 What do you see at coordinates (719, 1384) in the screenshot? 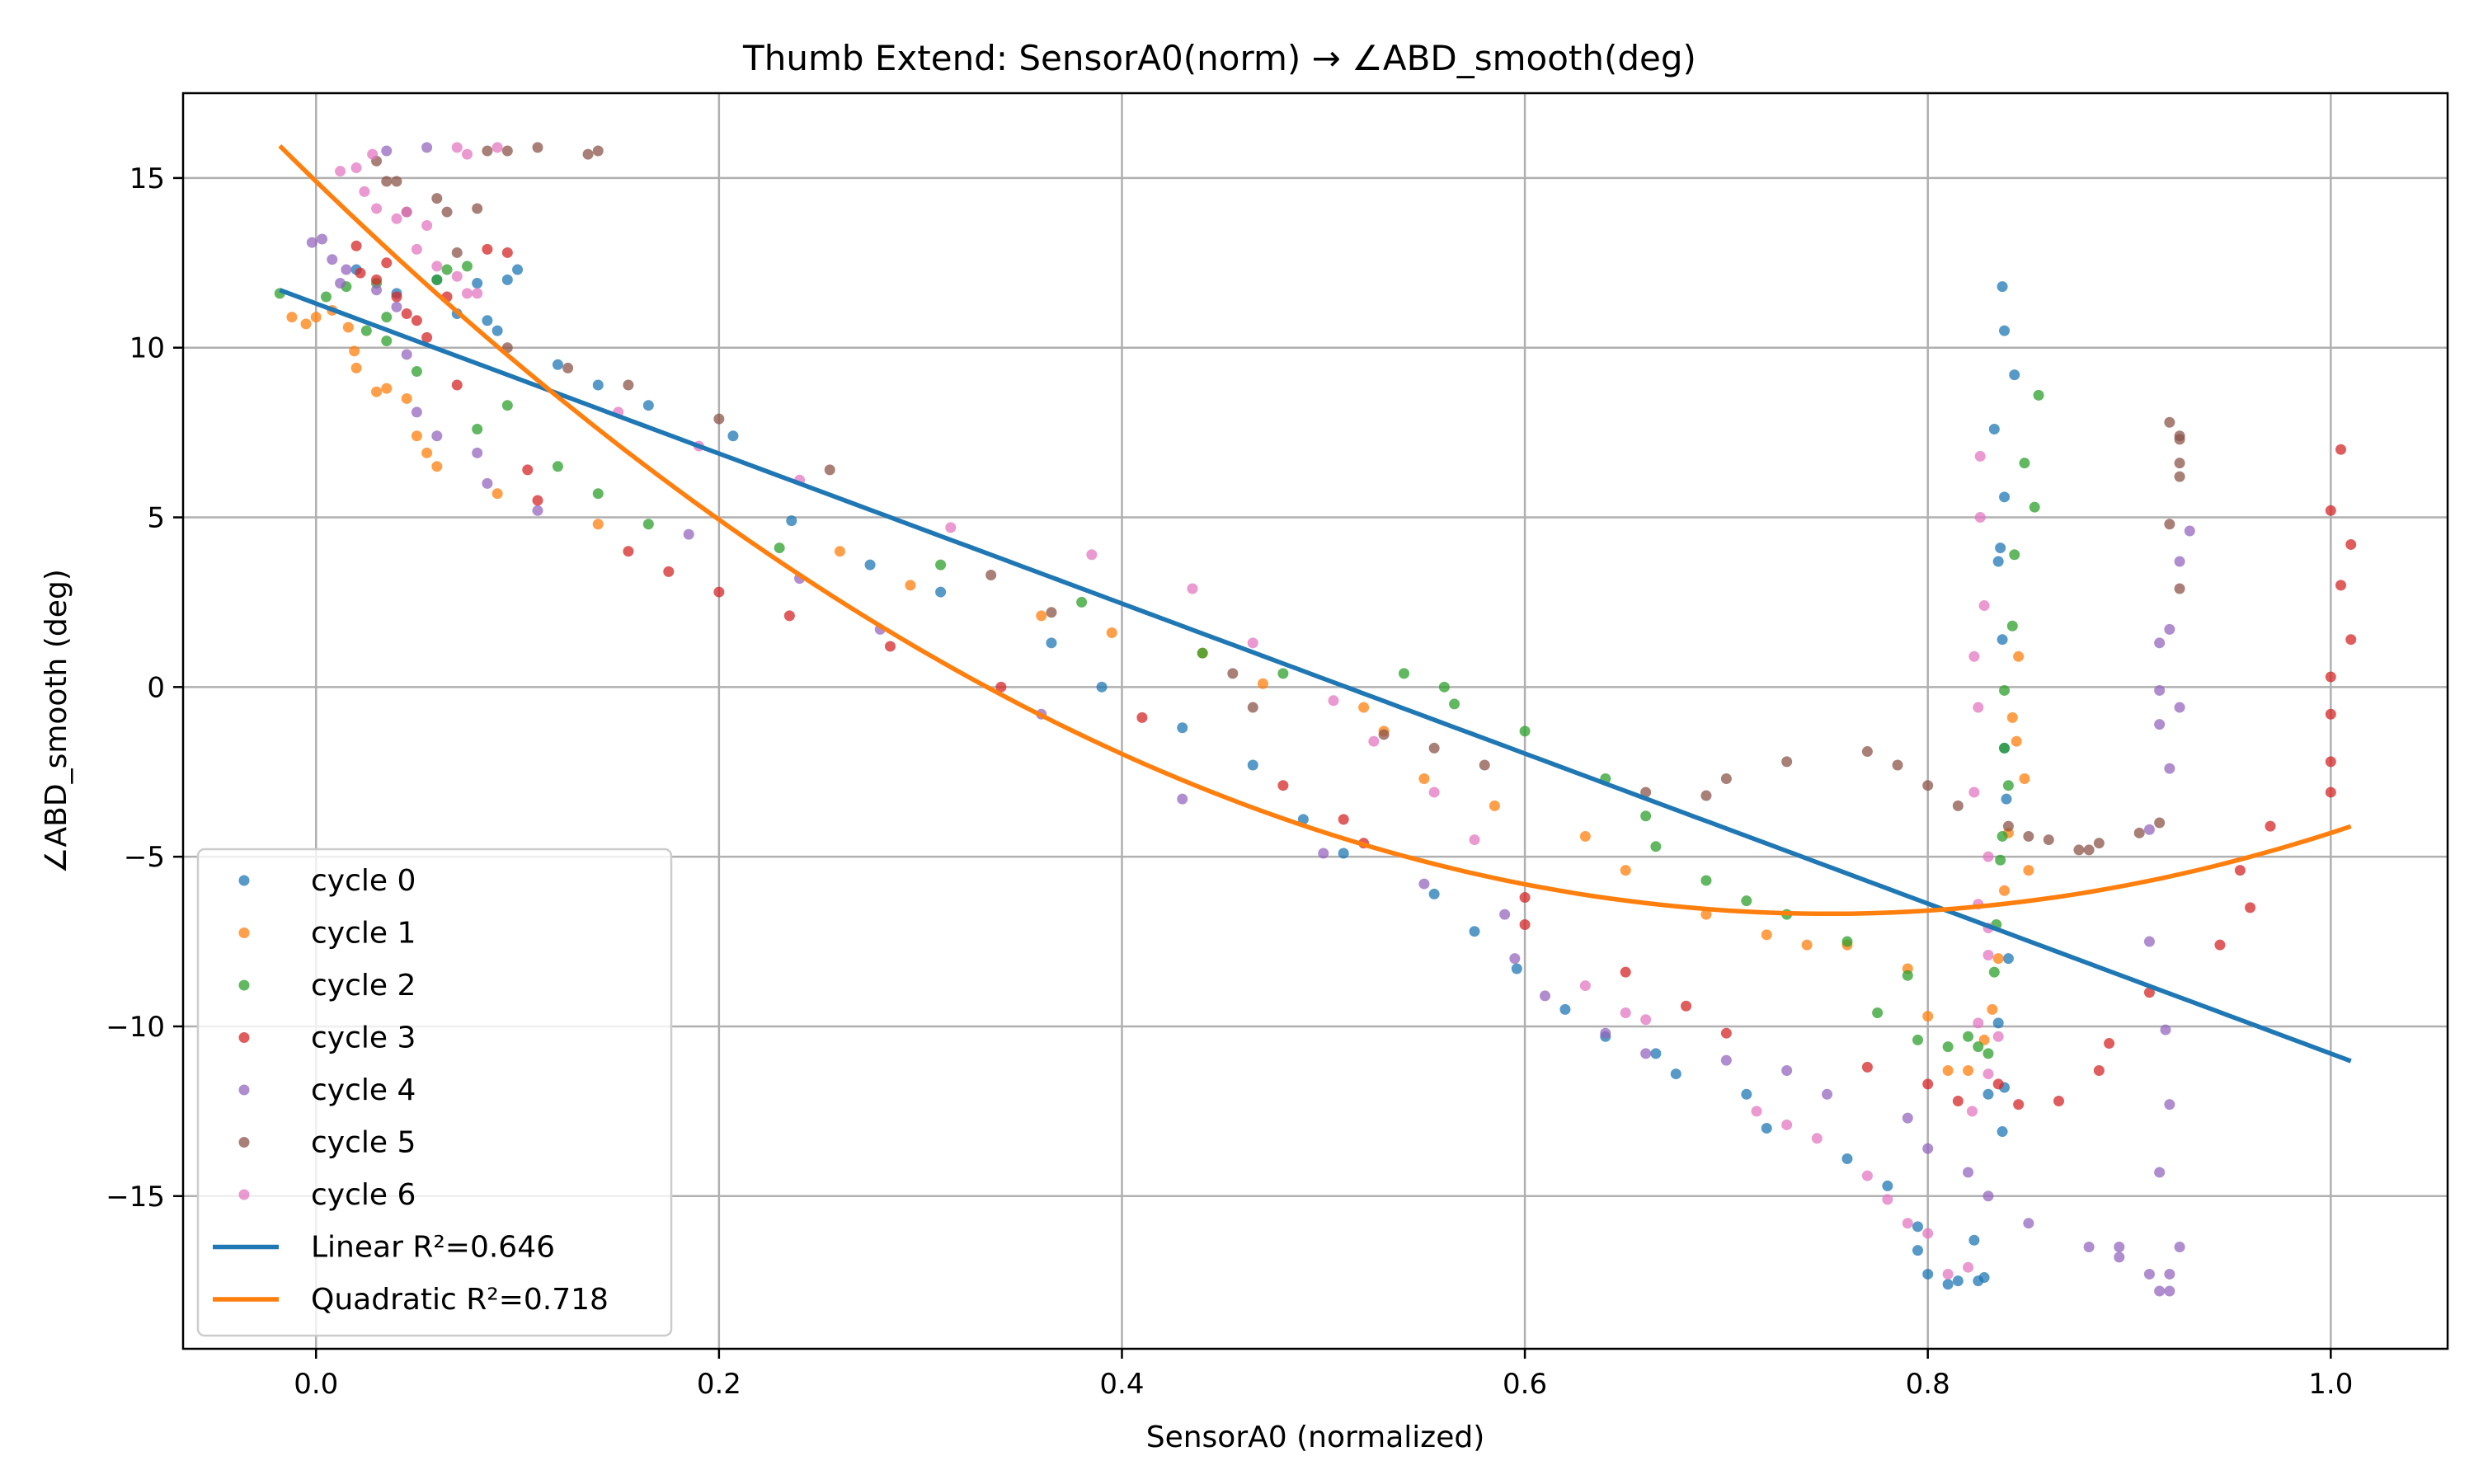
I see `x-tick-label: 0.2` at bounding box center [719, 1384].